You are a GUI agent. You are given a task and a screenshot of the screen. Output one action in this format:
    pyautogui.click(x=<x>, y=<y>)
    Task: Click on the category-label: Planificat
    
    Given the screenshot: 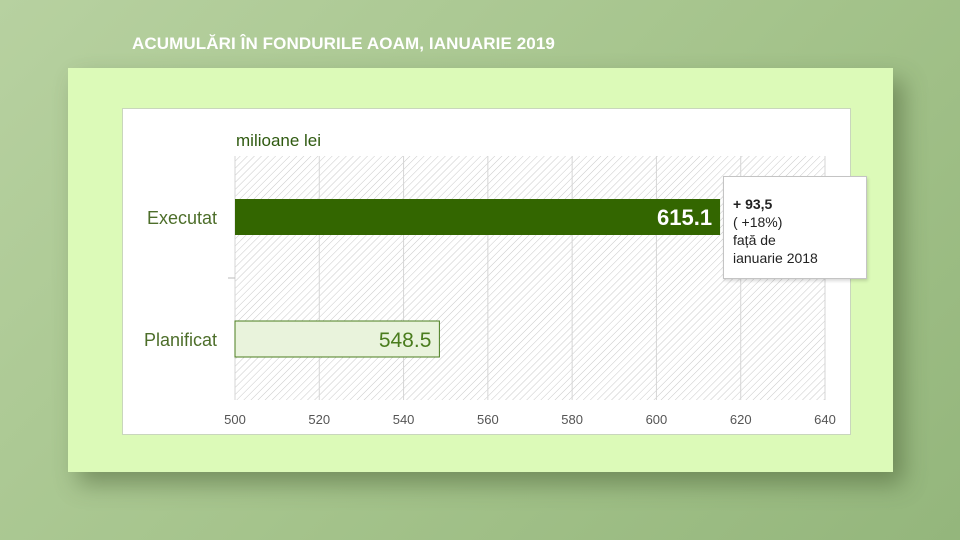 What is the action you would take?
    pyautogui.click(x=180, y=340)
    